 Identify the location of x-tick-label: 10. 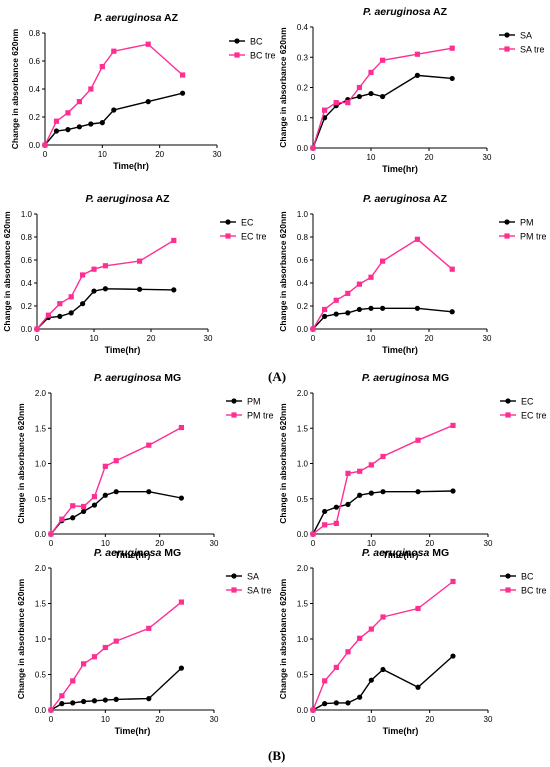
(102, 154).